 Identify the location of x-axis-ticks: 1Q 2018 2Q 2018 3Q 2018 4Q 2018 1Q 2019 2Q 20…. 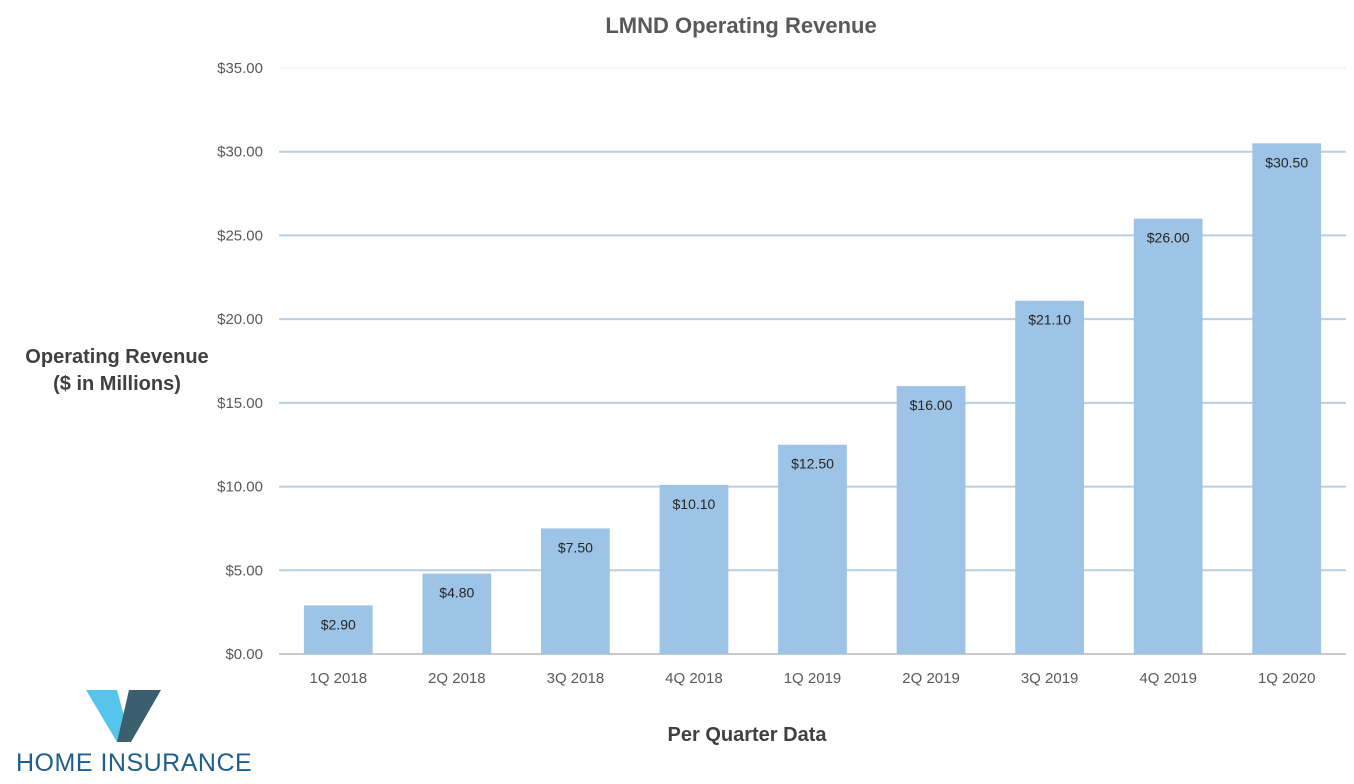
(813, 678).